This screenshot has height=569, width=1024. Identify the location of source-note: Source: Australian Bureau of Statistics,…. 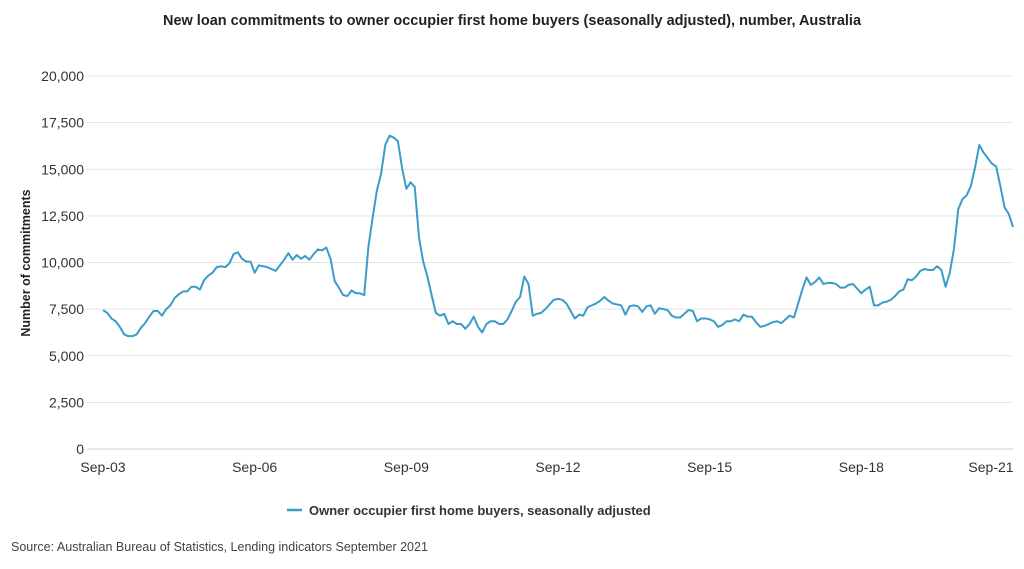
(219, 547).